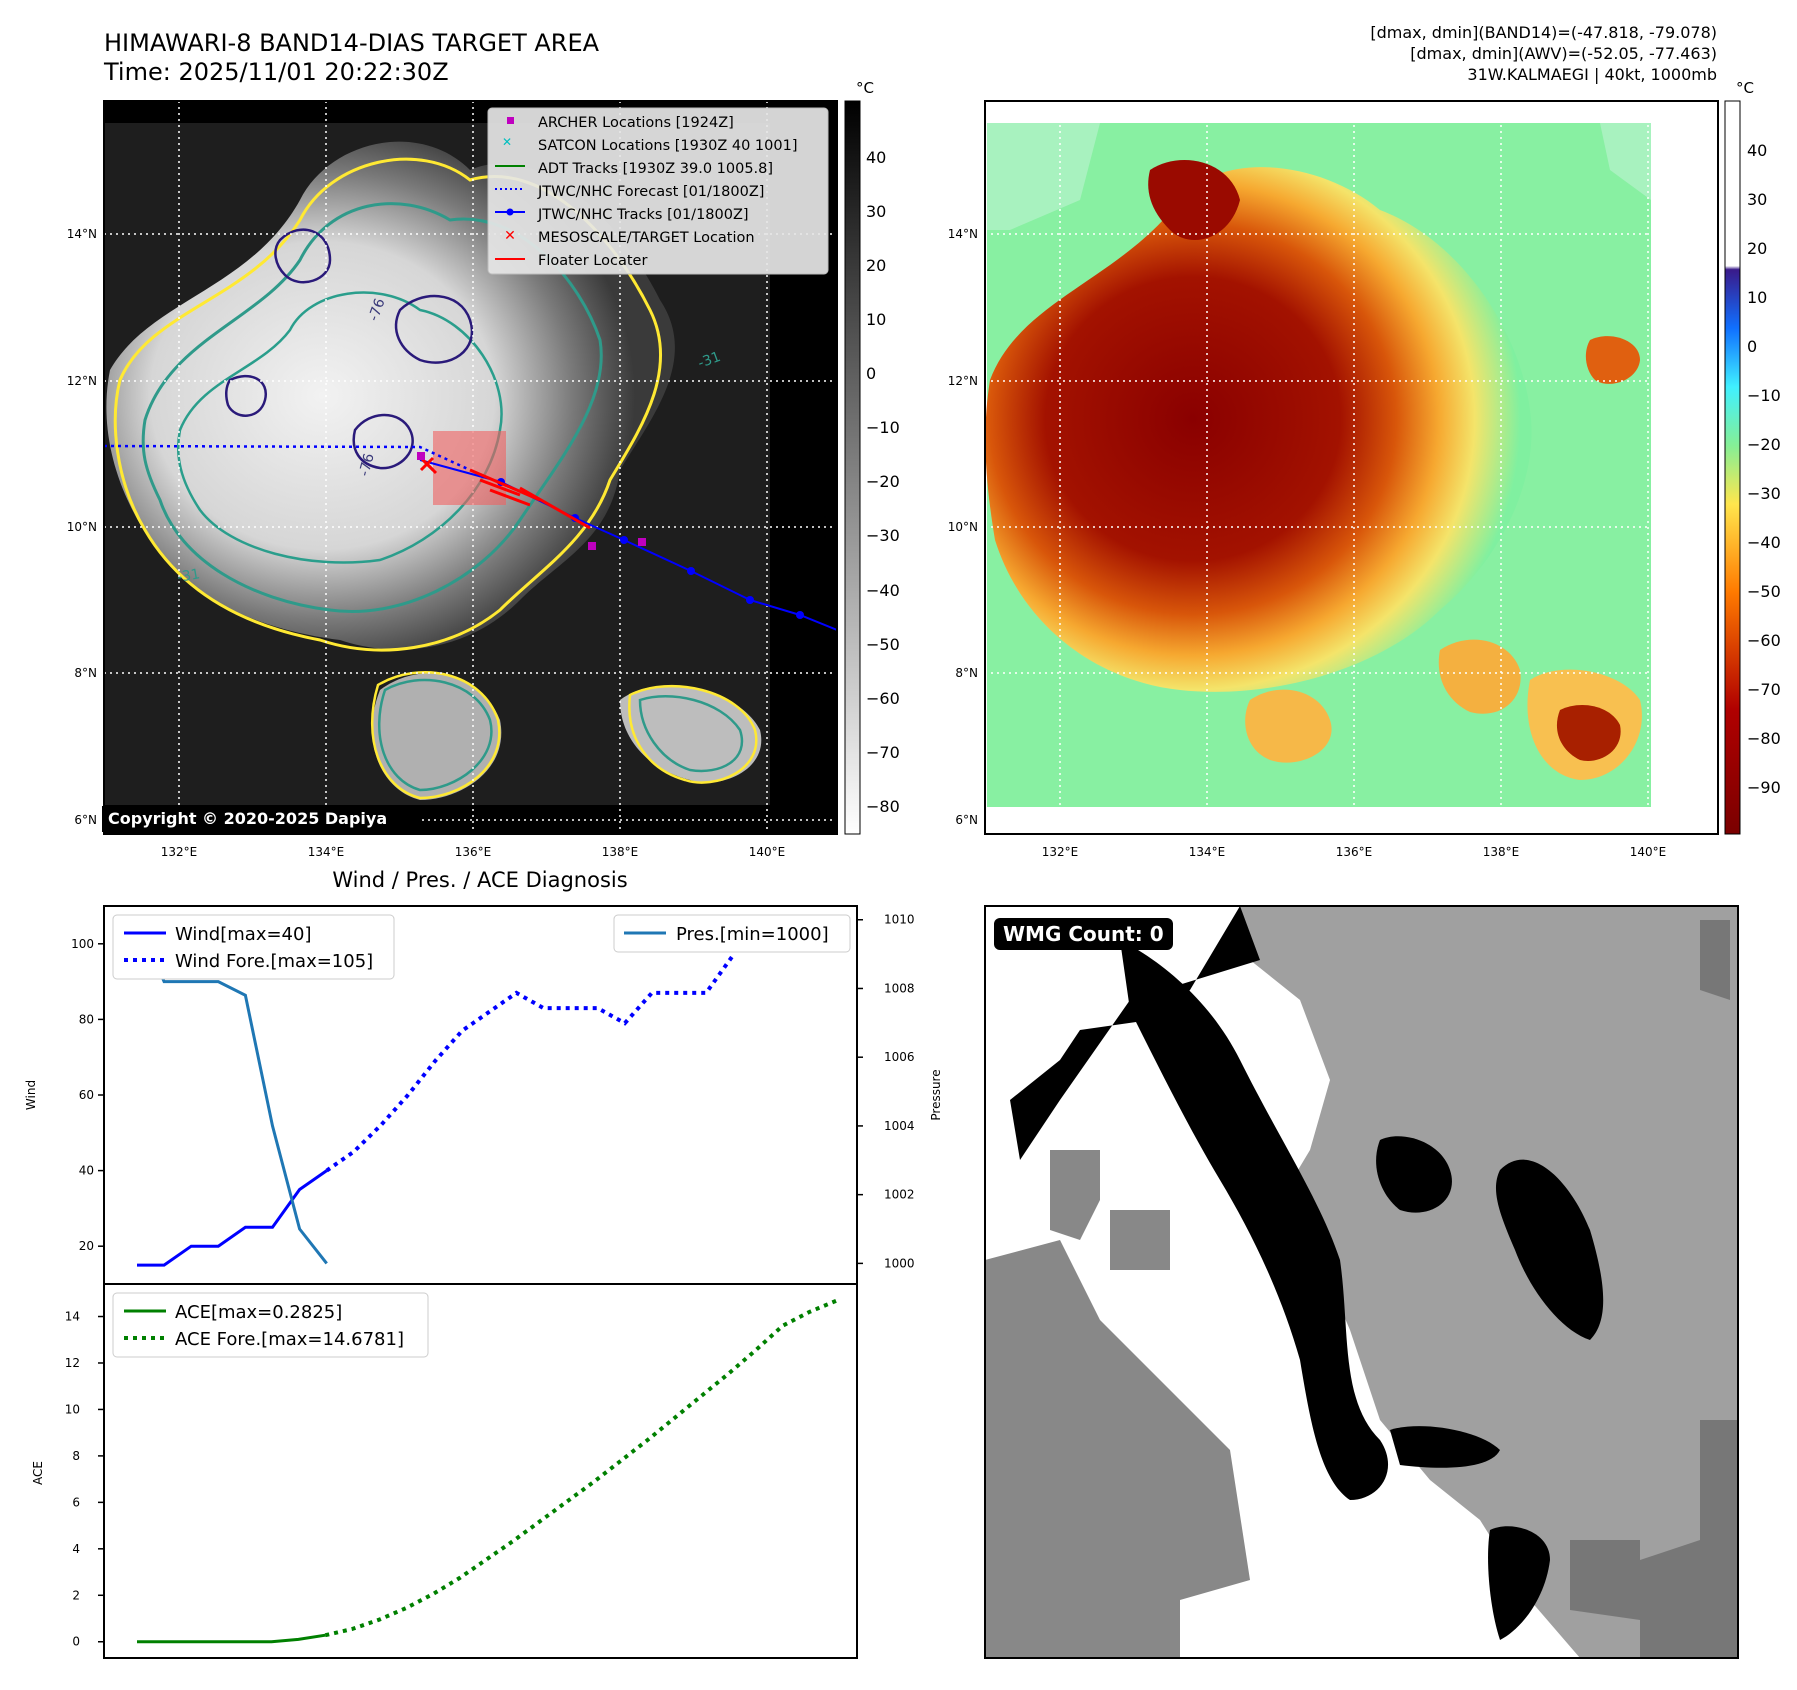 Image resolution: width=1797 pixels, height=1690 pixels. What do you see at coordinates (636, 123) in the screenshot?
I see `legend-label: ARCHER Locations [1924Z]` at bounding box center [636, 123].